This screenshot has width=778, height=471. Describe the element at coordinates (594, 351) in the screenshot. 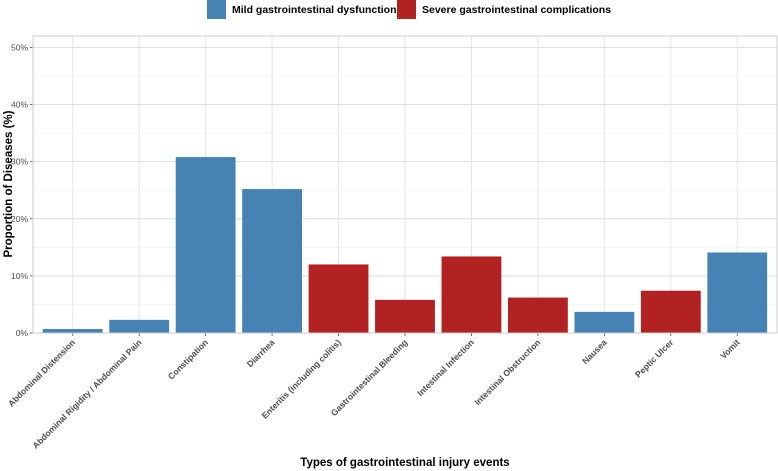

I see `x-tick-label: Nausea` at that location.